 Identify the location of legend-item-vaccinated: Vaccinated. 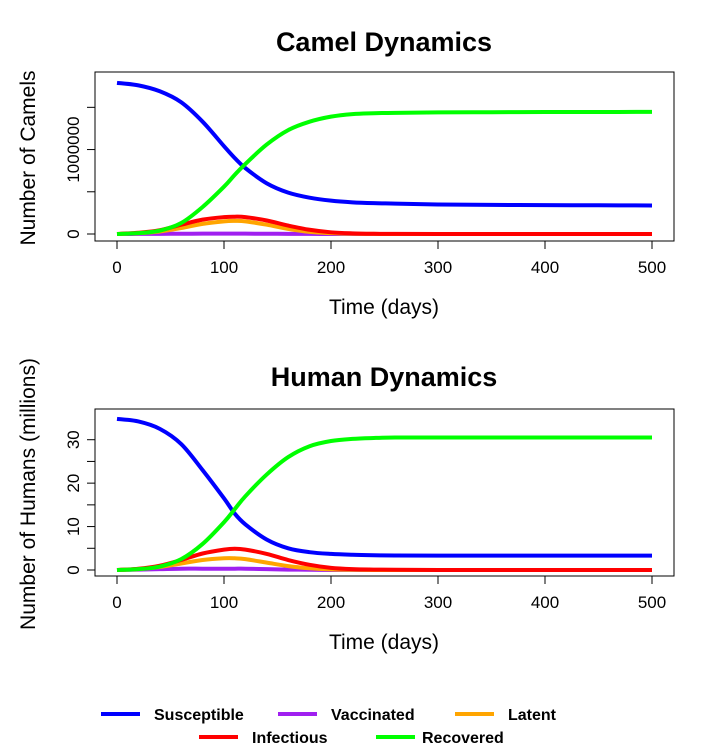
(346, 715).